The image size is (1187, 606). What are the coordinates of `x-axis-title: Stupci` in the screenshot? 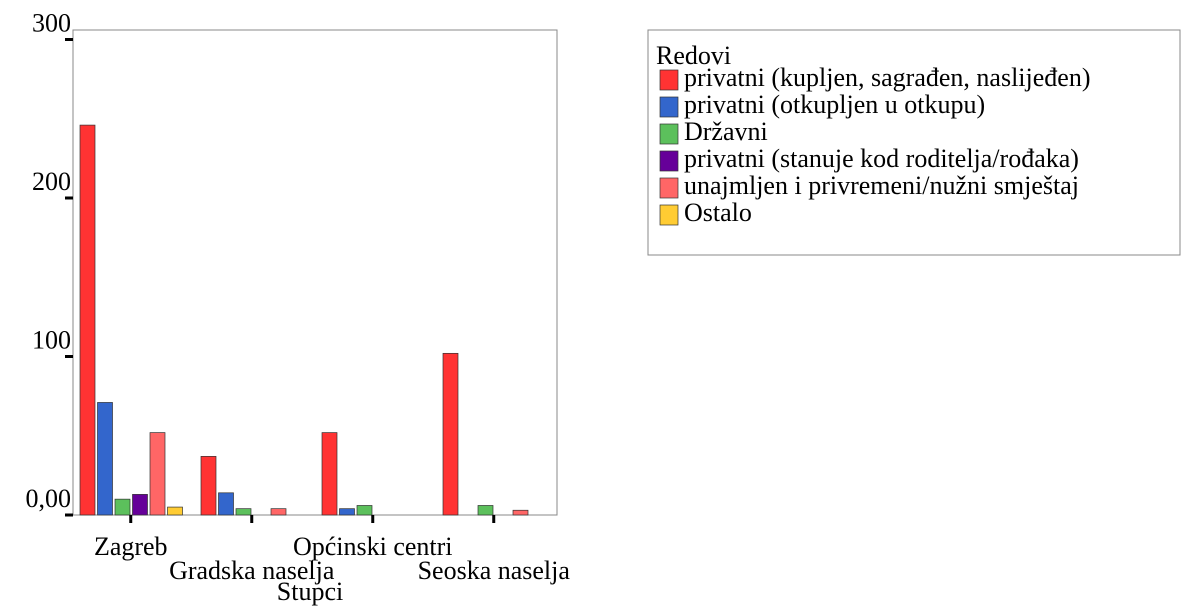 It's located at (310, 591).